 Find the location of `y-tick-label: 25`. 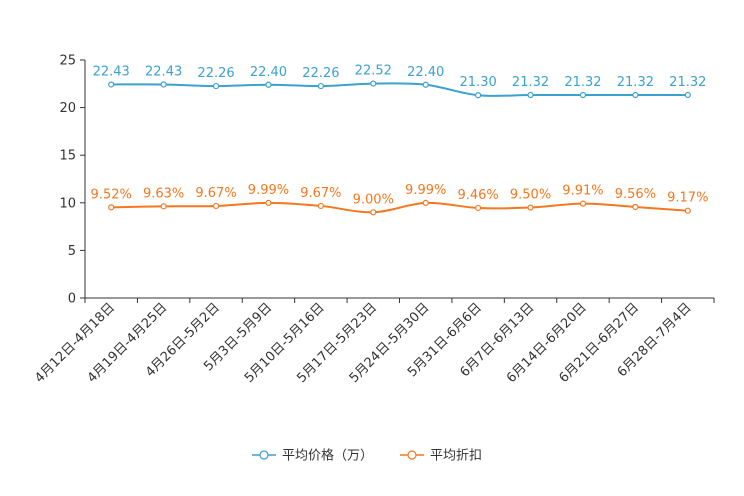

y-tick-label: 25 is located at coordinates (67, 61).